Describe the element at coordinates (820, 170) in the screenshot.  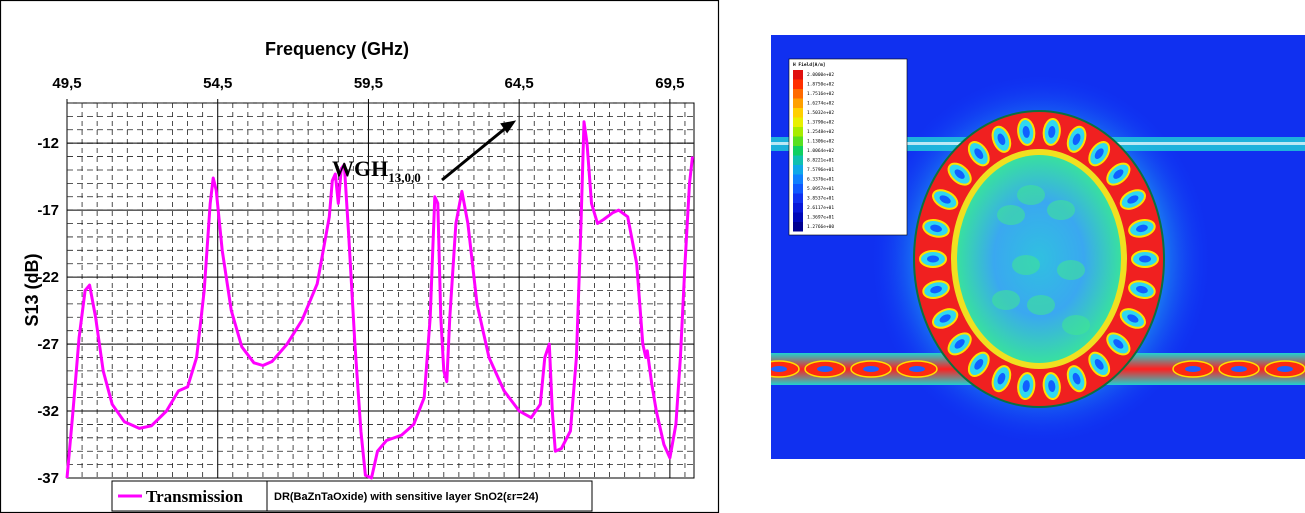
I see `colorbar-value: 7.5796e+01` at that location.